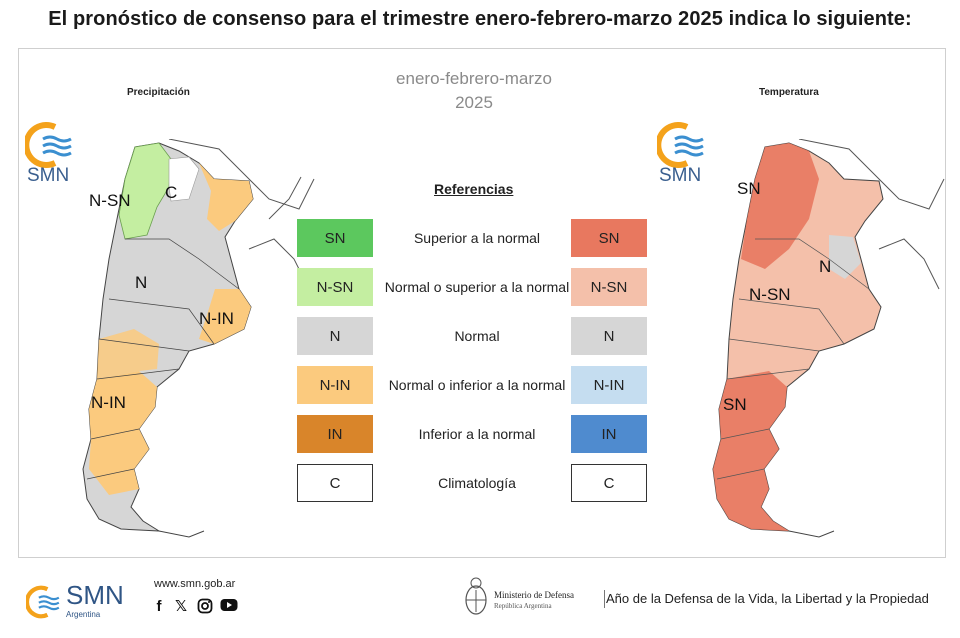 This screenshot has height=638, width=960. Describe the element at coordinates (477, 287) in the screenshot. I see `reference-label: Normal o superior a la normal` at that location.